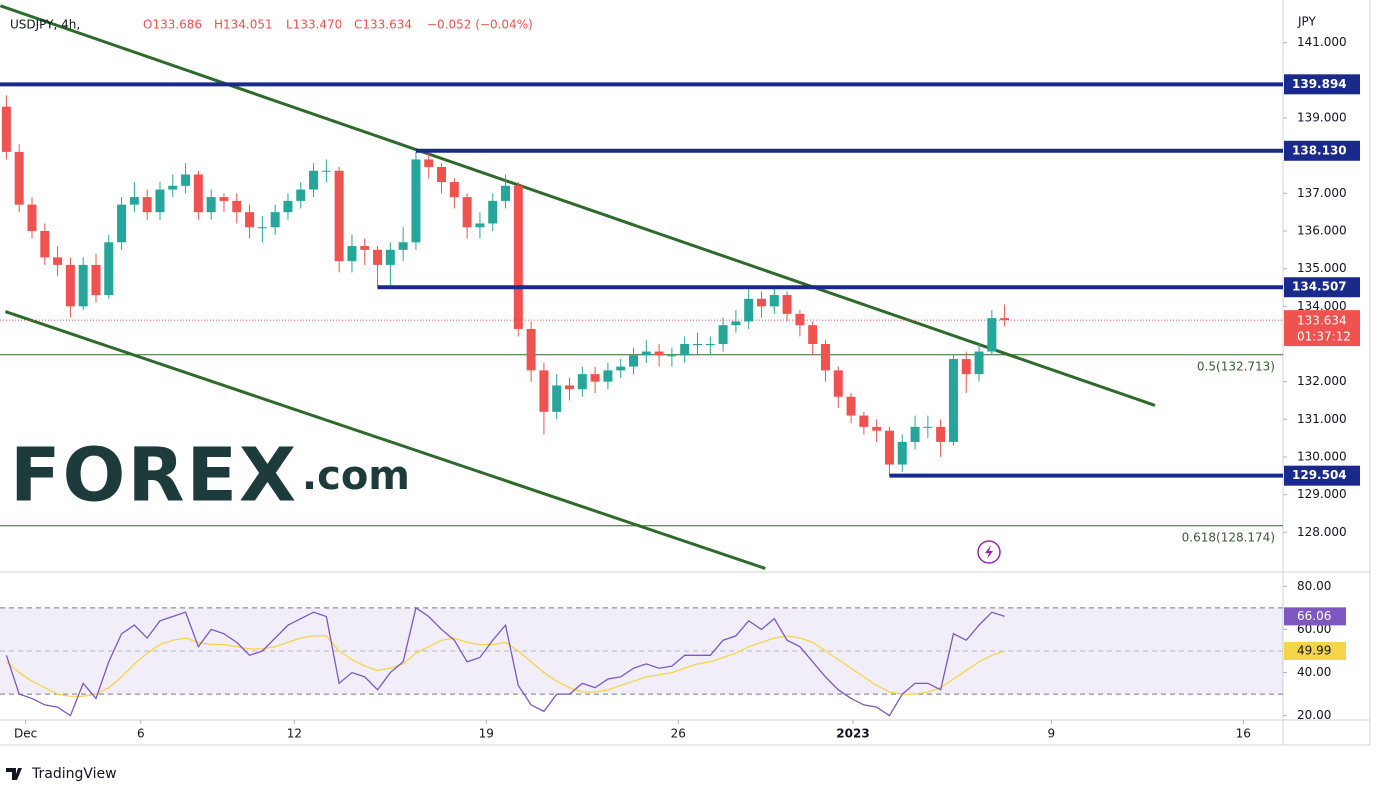 The width and height of the screenshot is (1384, 795). Describe the element at coordinates (383, 25) in the screenshot. I see `ohlc-close: C133.634` at that location.